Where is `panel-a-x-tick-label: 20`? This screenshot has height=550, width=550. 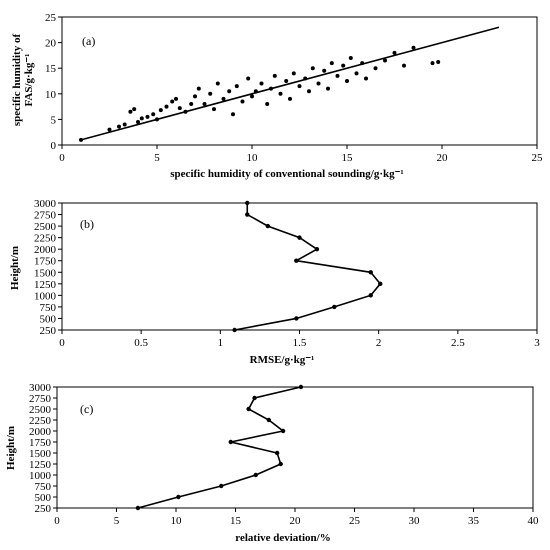
panel-a-x-tick-label: 20 is located at coordinates (443, 158).